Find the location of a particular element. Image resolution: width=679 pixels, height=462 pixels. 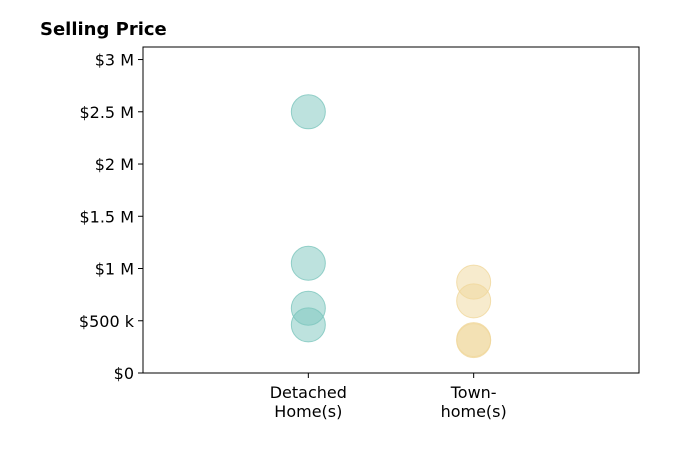

y-tick-label: $500 k is located at coordinates (107, 321).